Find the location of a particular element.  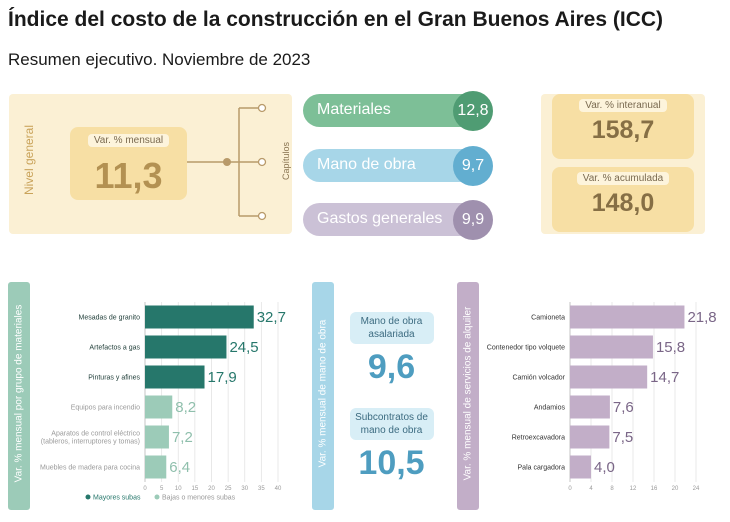

mensual-value: 11,3 is located at coordinates (128, 175).